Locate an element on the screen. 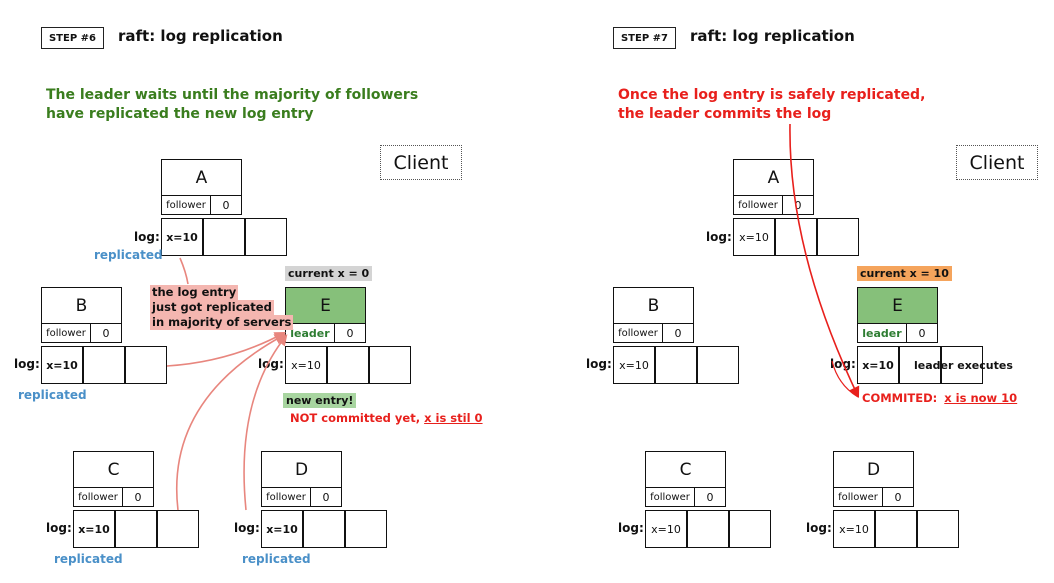 This screenshot has height=583, width=1054. step7-headline-line1: Once the log entry is safely replicated, is located at coordinates (772, 95).